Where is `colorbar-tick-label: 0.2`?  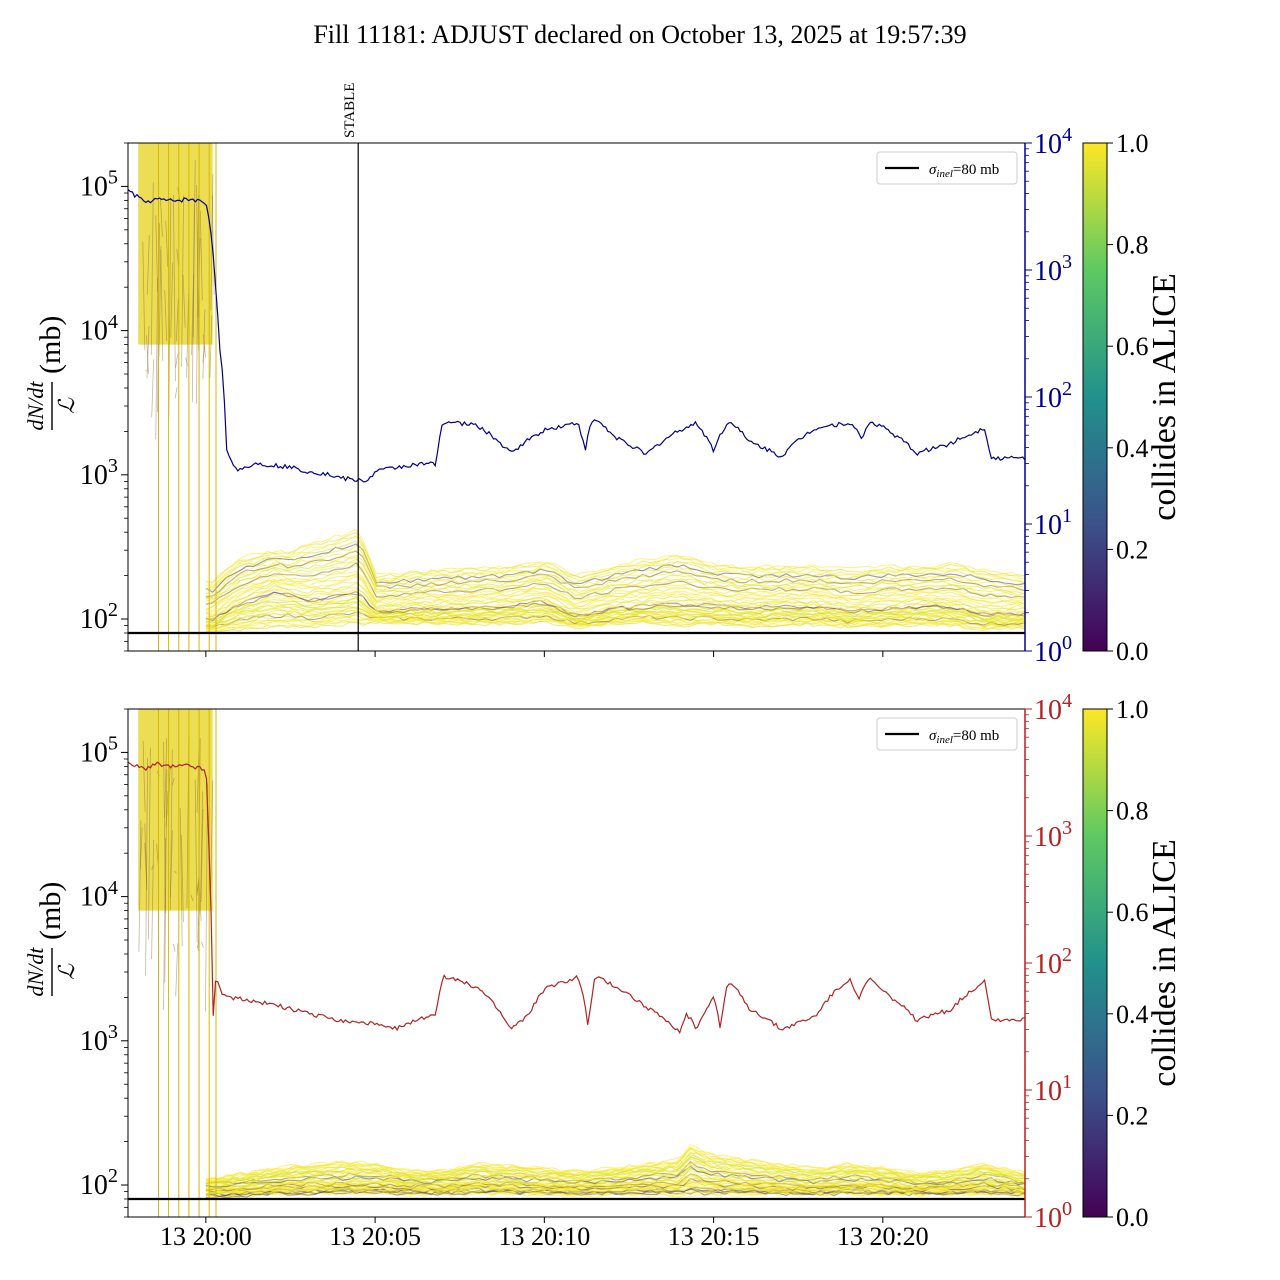 colorbar-tick-label: 0.2 is located at coordinates (1132, 1115).